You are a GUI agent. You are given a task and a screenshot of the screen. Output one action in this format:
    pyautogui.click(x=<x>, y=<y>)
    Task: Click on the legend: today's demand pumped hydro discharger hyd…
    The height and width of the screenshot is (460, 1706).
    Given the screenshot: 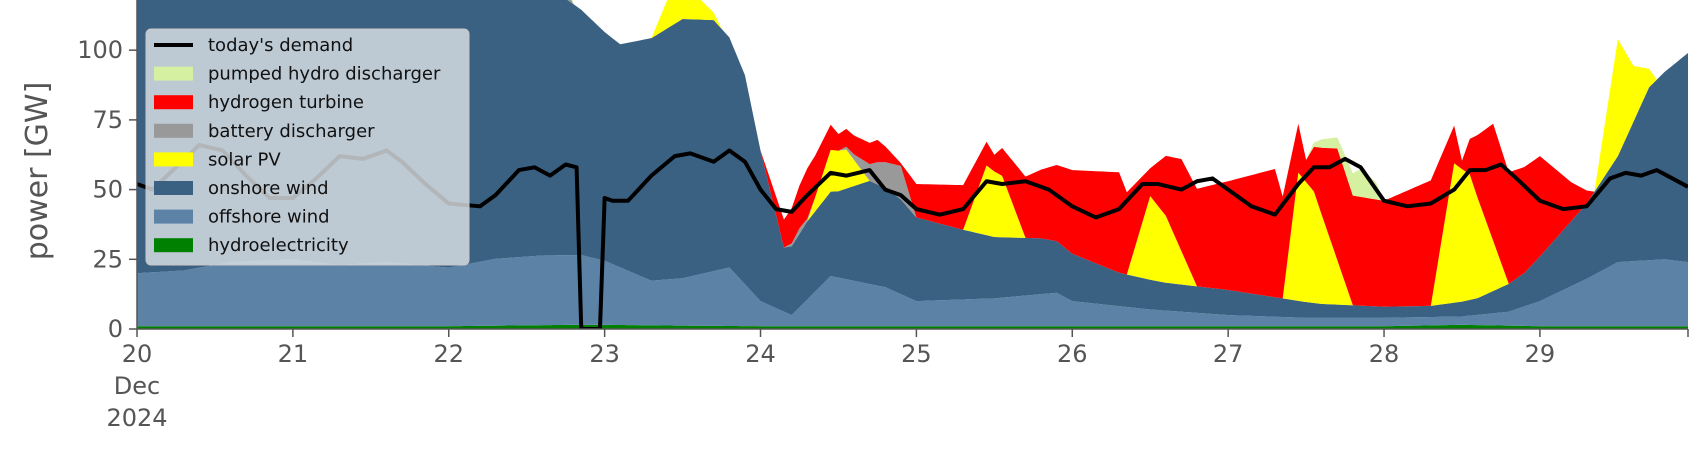 What is the action you would take?
    pyautogui.click(x=307, y=147)
    